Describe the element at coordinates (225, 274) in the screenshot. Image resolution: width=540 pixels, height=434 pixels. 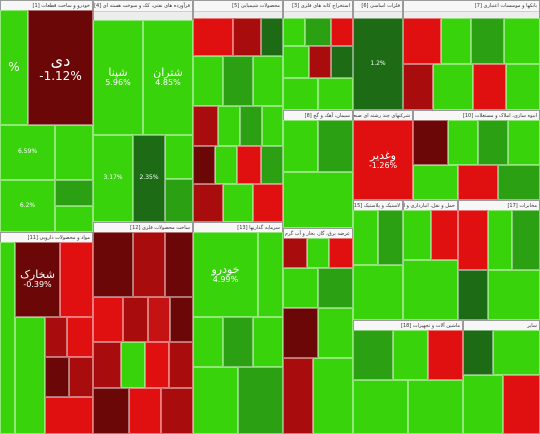
I see `stock-tile-khodro: خودرو 4.99%` at that location.